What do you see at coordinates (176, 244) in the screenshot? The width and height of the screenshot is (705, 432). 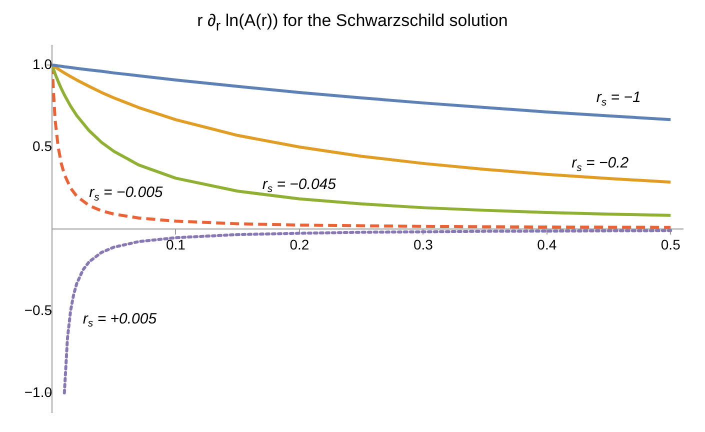 I see `x-tick-label: 0.1` at bounding box center [176, 244].